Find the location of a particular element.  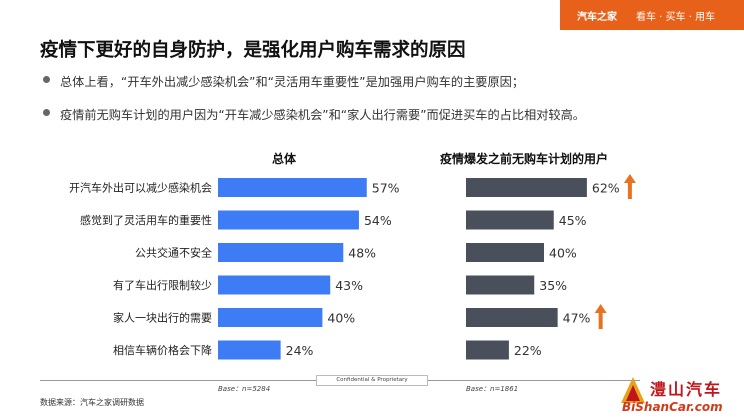

base-no-plan-users: Base：n=1861 is located at coordinates (492, 389).